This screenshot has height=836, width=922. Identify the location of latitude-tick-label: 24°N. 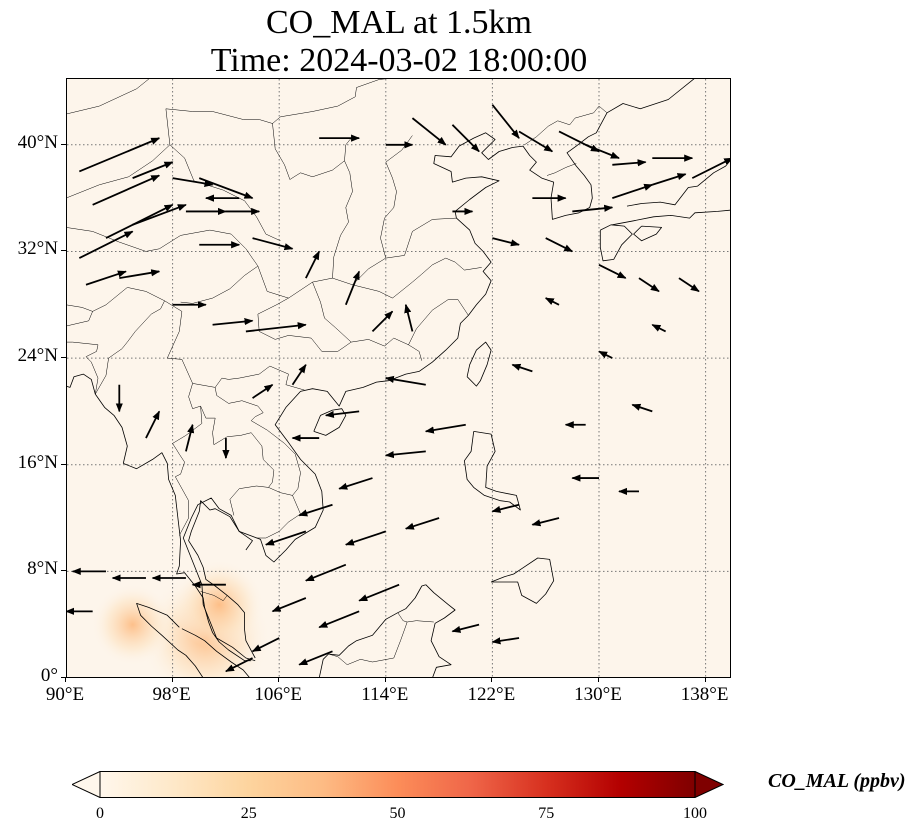
(37, 356).